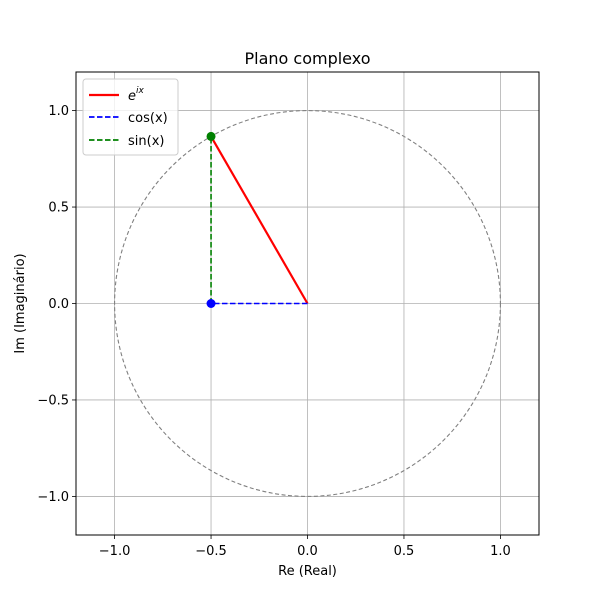 The height and width of the screenshot is (600, 600). What do you see at coordinates (307, 571) in the screenshot?
I see `x-axis-label: Re (Real)` at bounding box center [307, 571].